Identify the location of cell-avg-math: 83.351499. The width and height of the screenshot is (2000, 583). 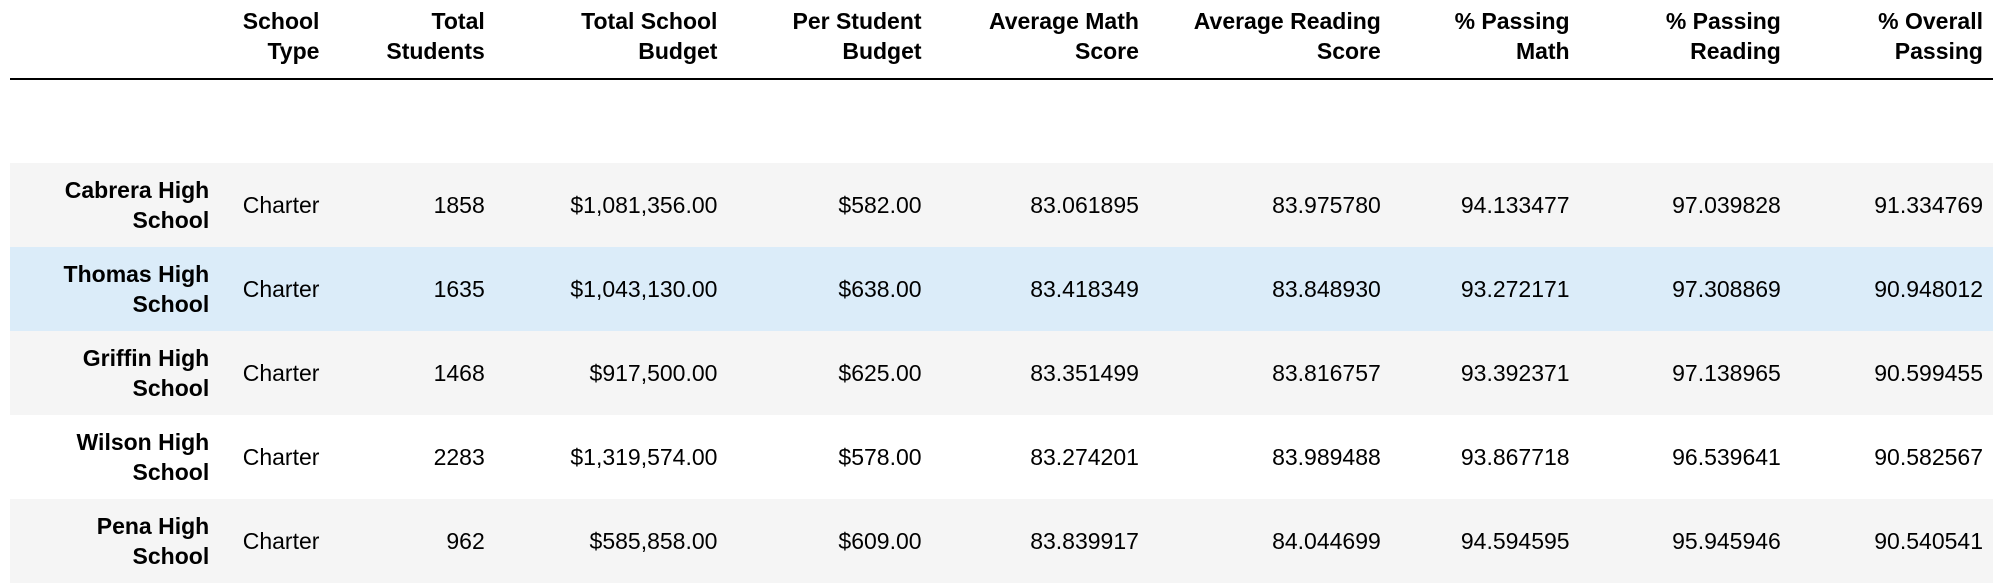
(1084, 373).